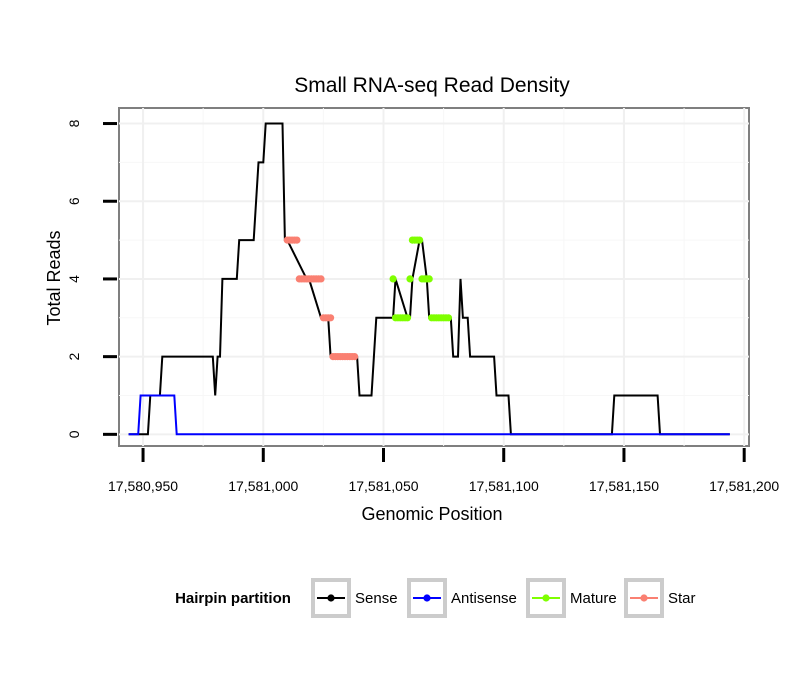 The height and width of the screenshot is (690, 810). I want to click on x-tick-label: 17,580,950, so click(143, 486).